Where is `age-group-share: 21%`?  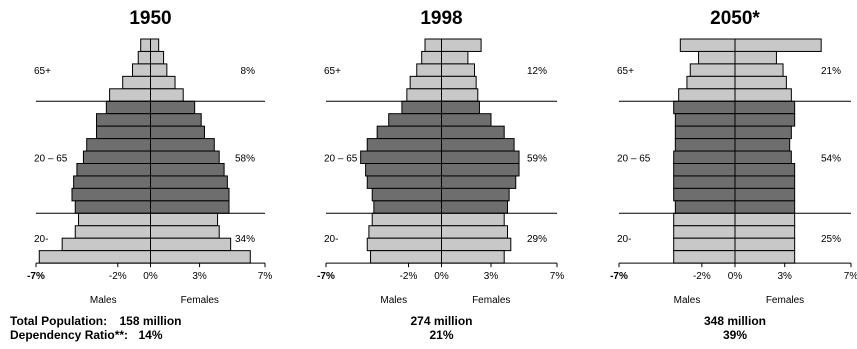
age-group-share: 21% is located at coordinates (831, 71).